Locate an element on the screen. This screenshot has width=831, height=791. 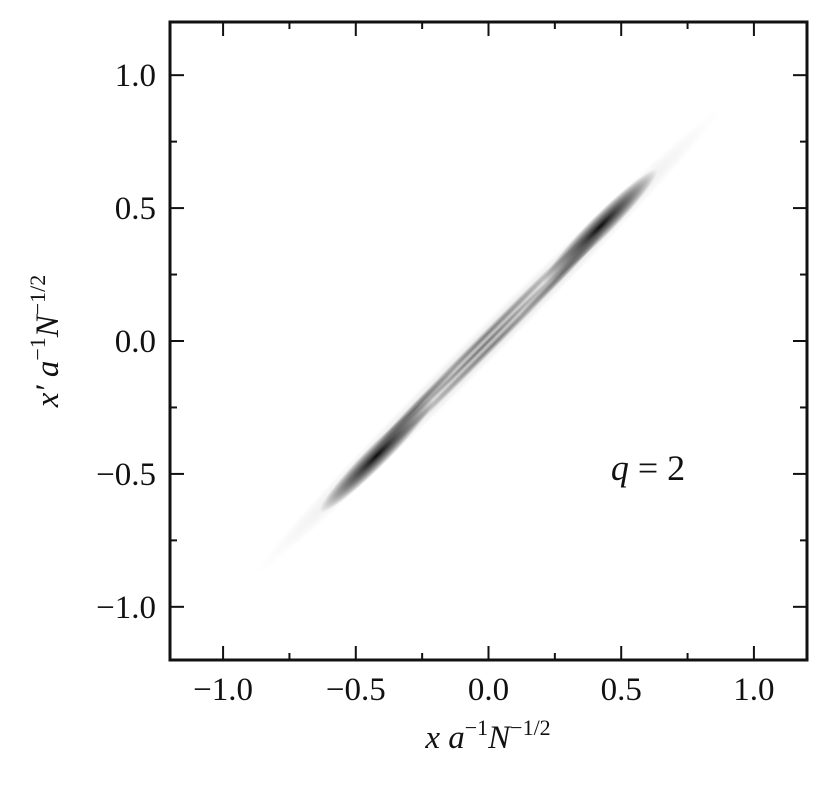
x-axis-label: x a−1N−1/2 is located at coordinates (487, 735).